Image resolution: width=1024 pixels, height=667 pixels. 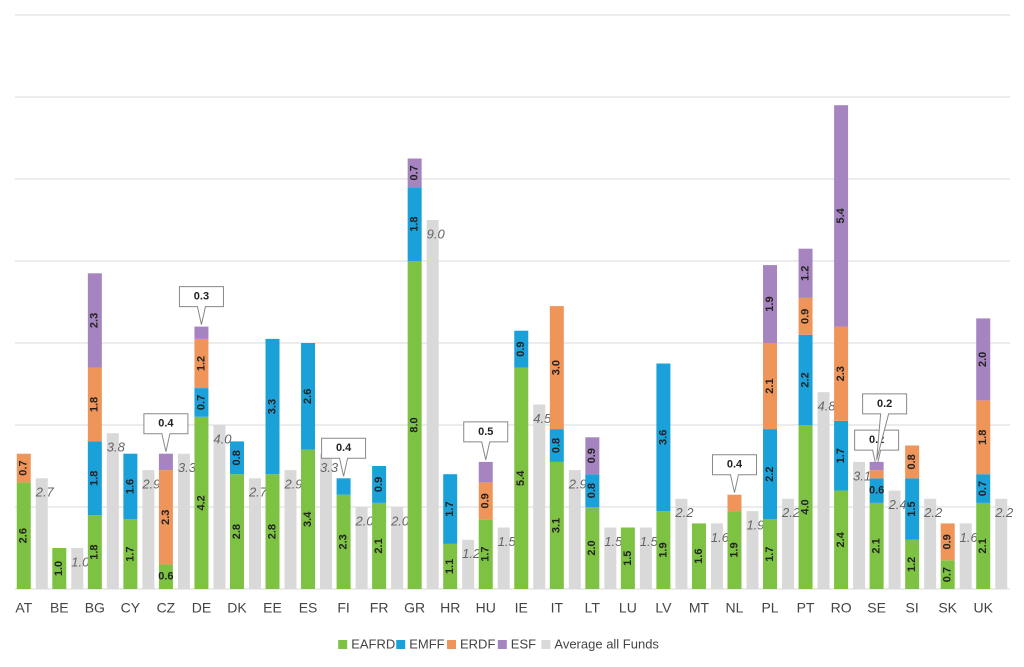 What do you see at coordinates (414, 608) in the screenshot?
I see `x-tick-label: GR` at bounding box center [414, 608].